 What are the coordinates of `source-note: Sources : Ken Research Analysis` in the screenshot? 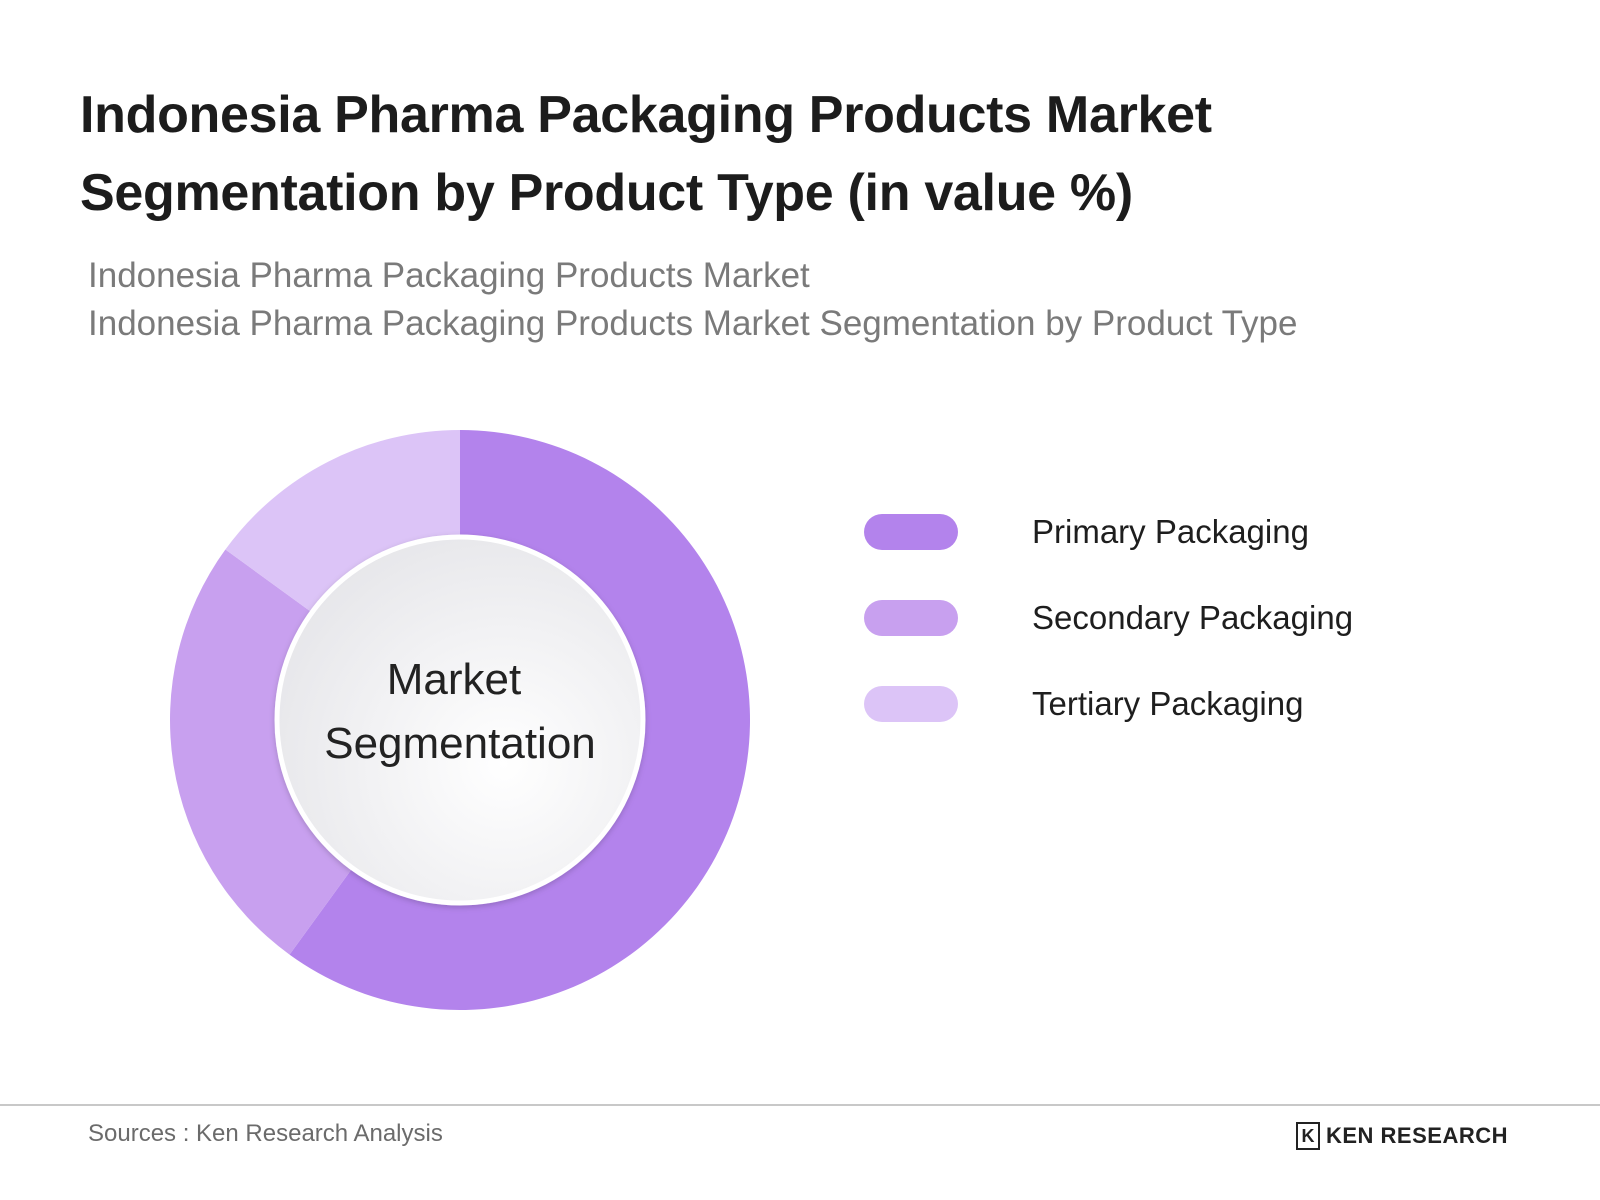 It's located at (265, 1133).